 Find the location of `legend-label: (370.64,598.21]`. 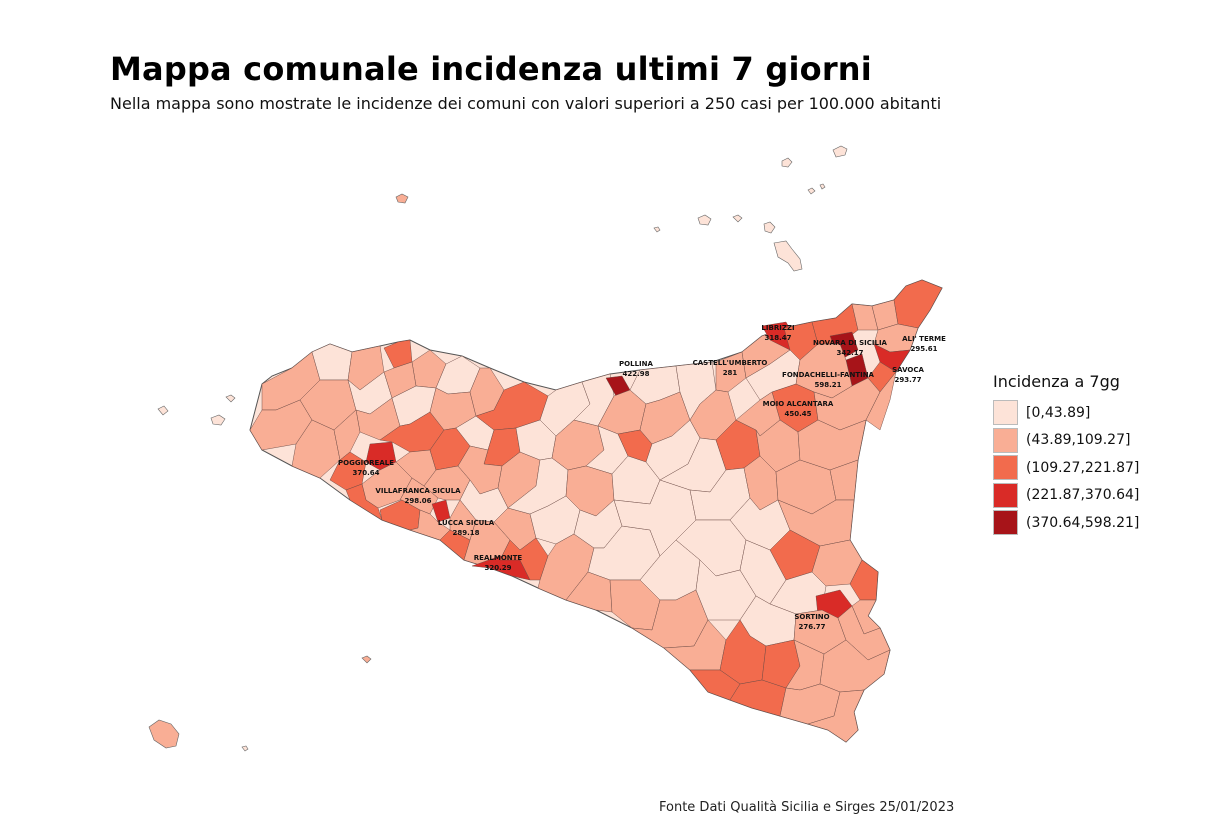

legend-label: (370.64,598.21] is located at coordinates (1083, 522).